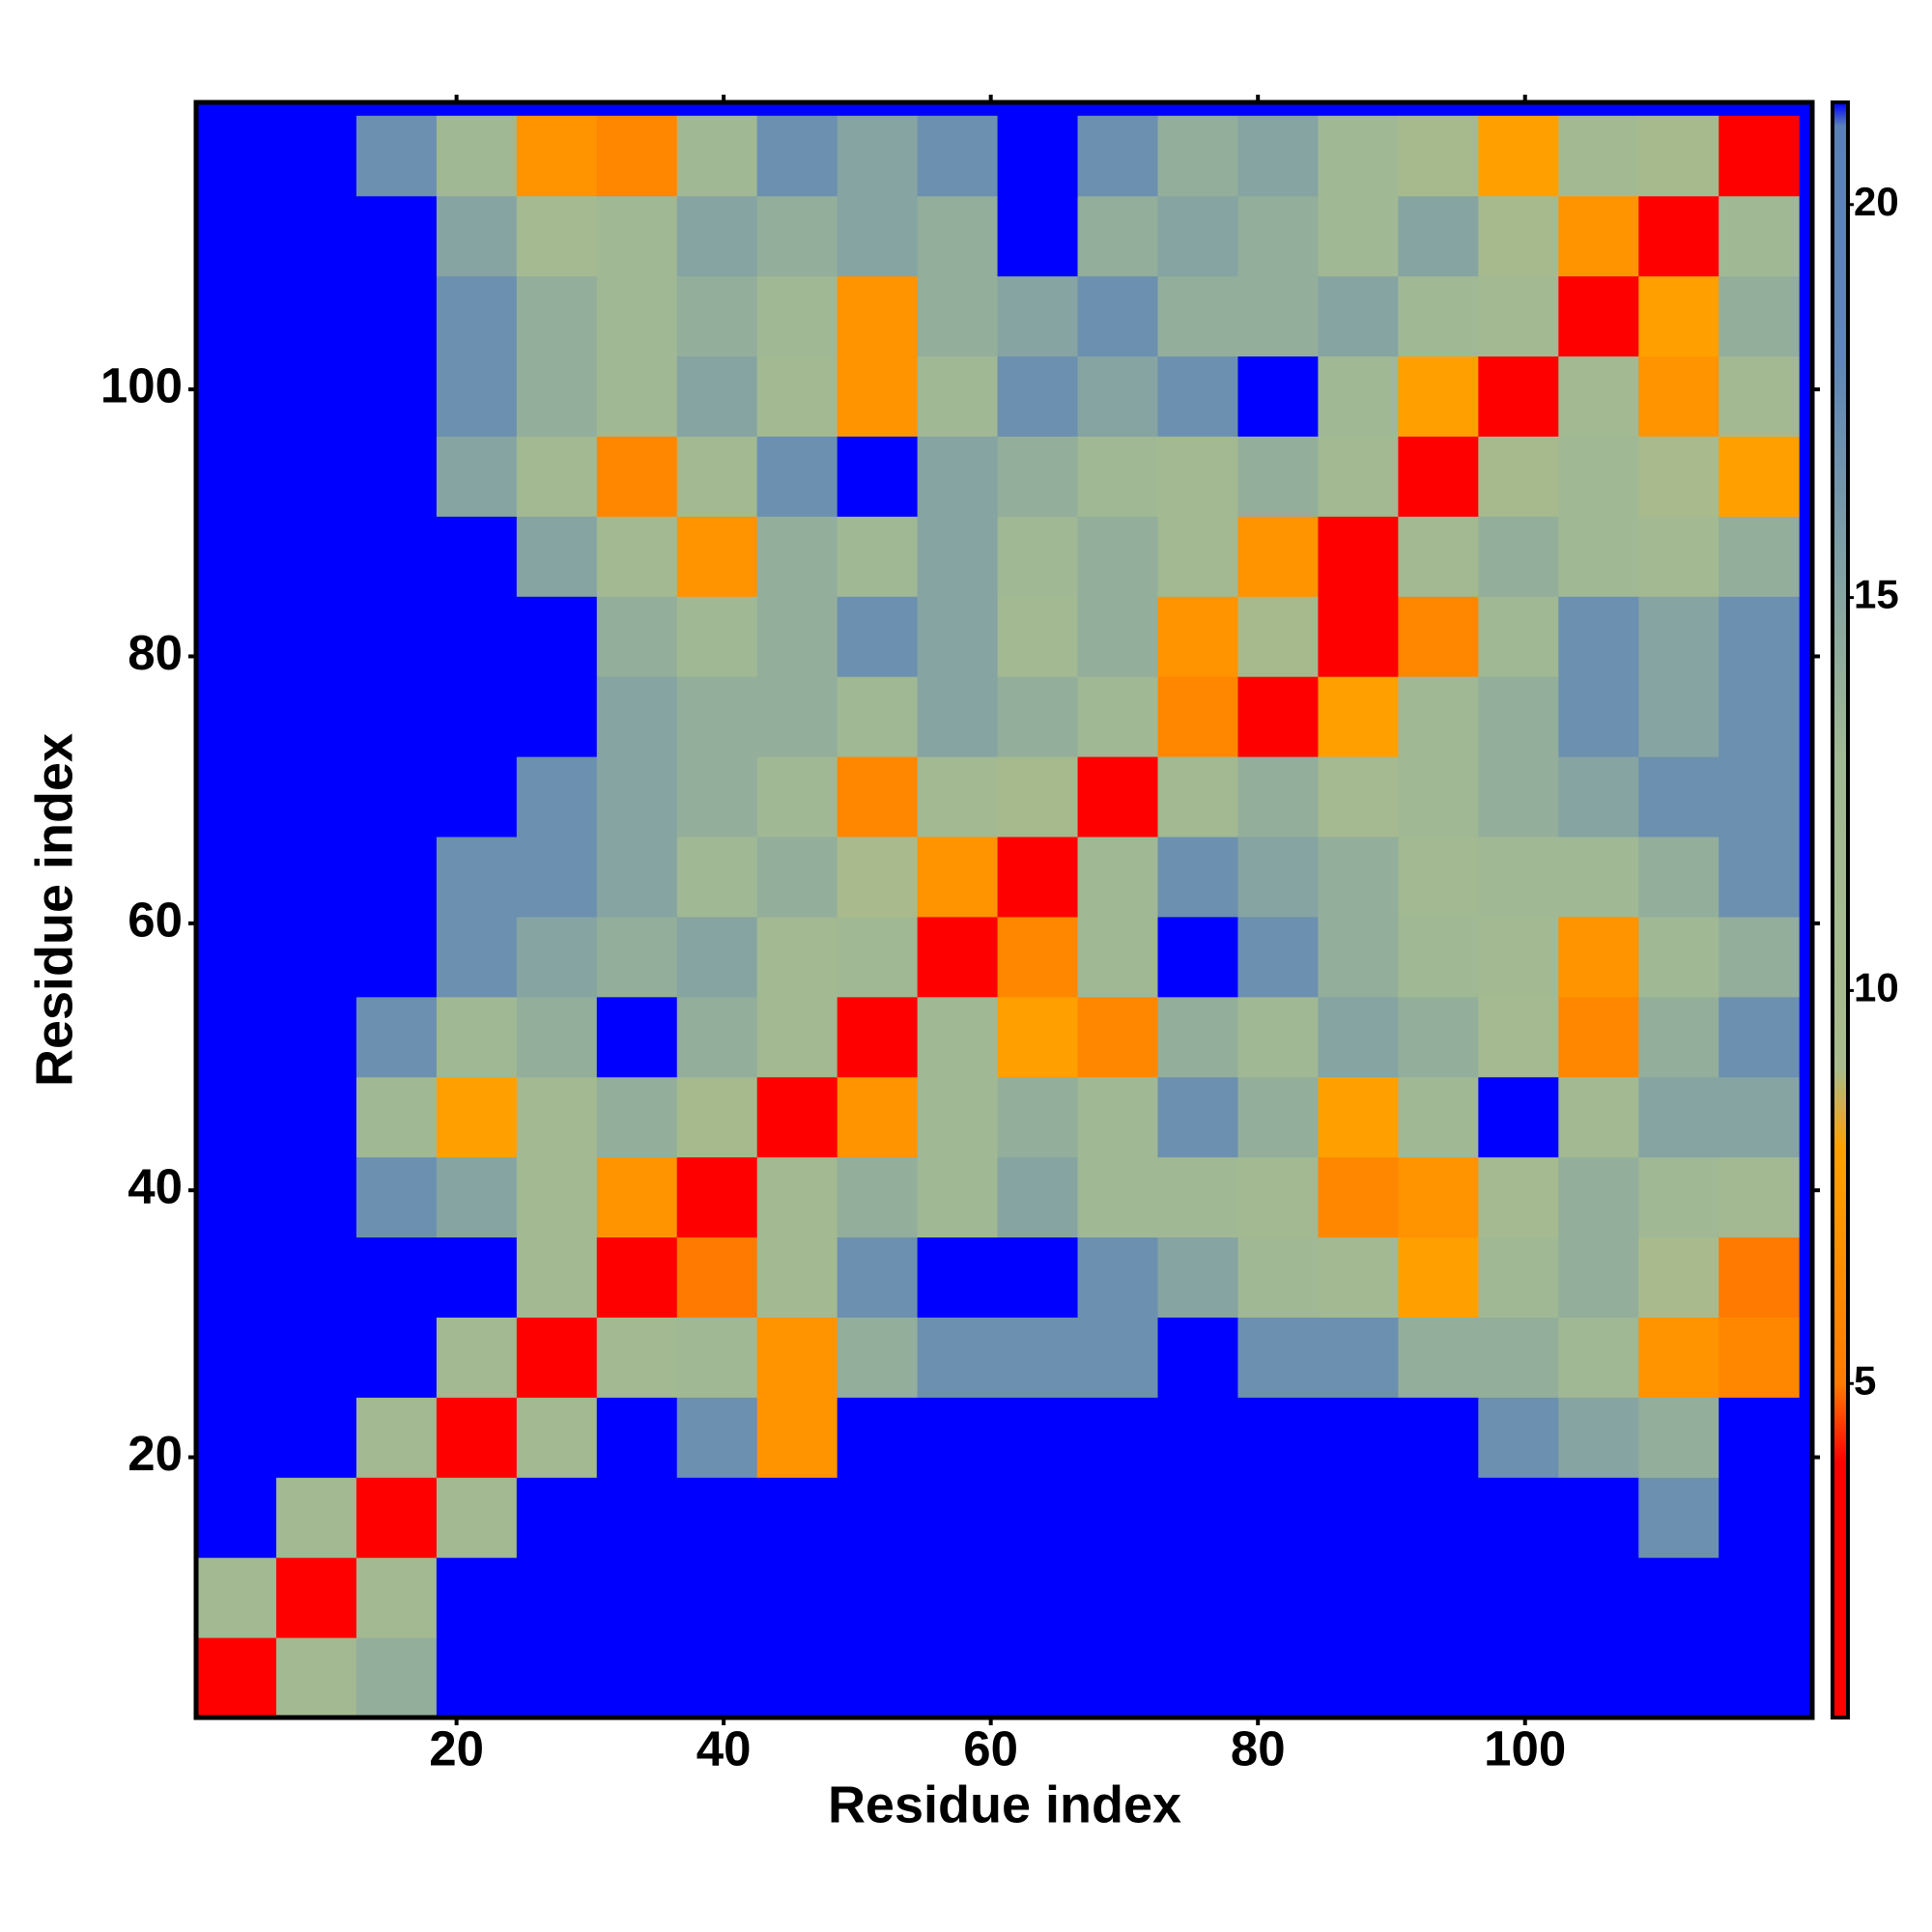 Image resolution: width=1932 pixels, height=1932 pixels. Describe the element at coordinates (1865, 1380) in the screenshot. I see `colorbar-tick-label: 5` at that location.